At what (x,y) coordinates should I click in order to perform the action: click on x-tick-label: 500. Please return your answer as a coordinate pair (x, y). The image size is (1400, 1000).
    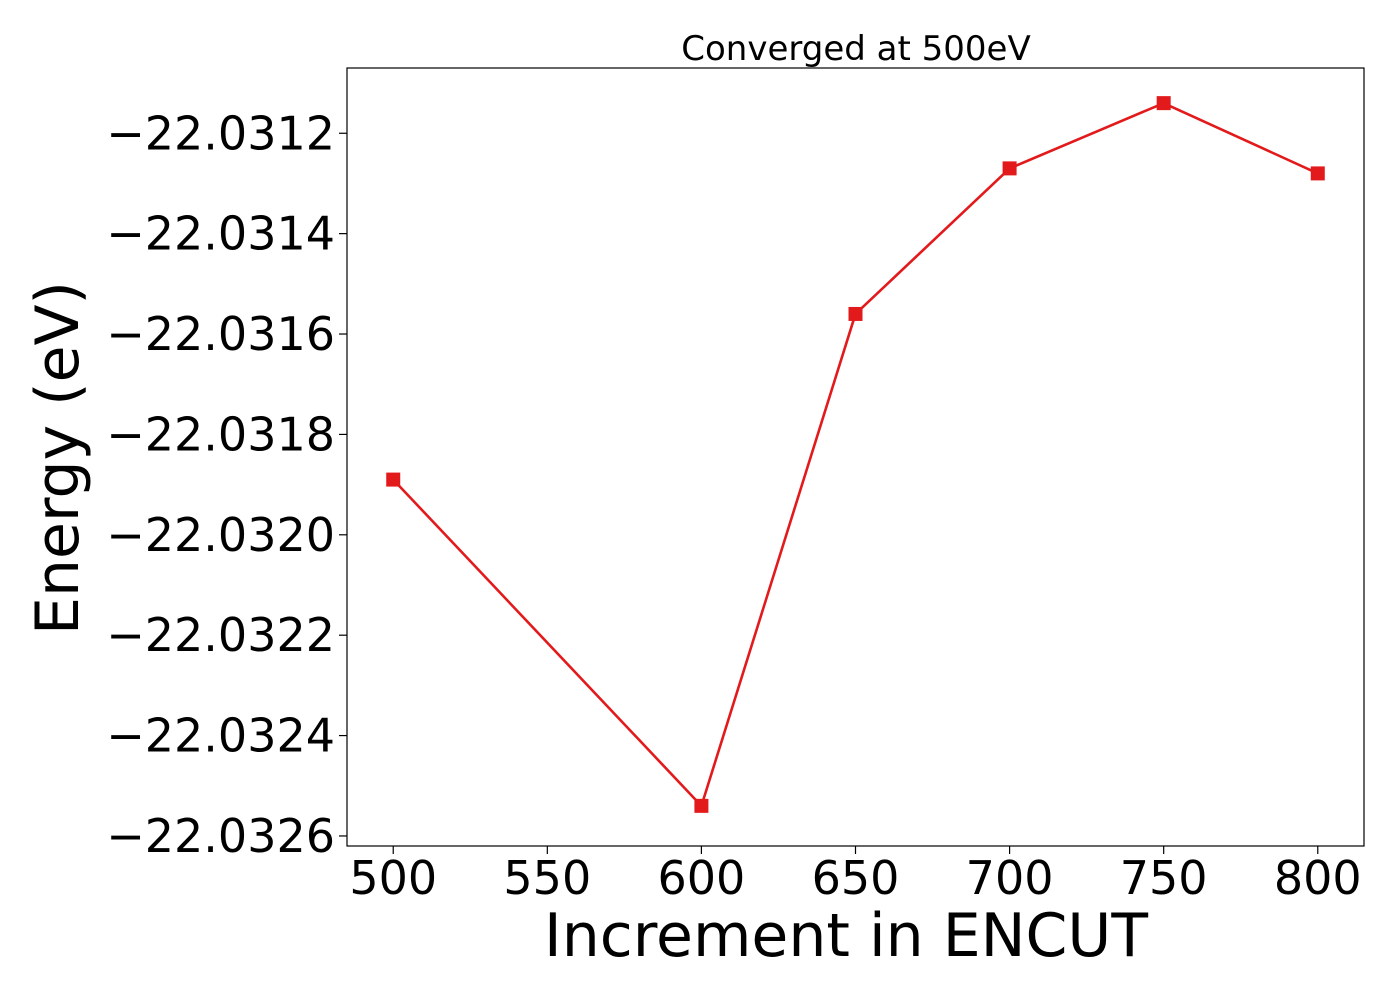
    Looking at the image, I should click on (393, 878).